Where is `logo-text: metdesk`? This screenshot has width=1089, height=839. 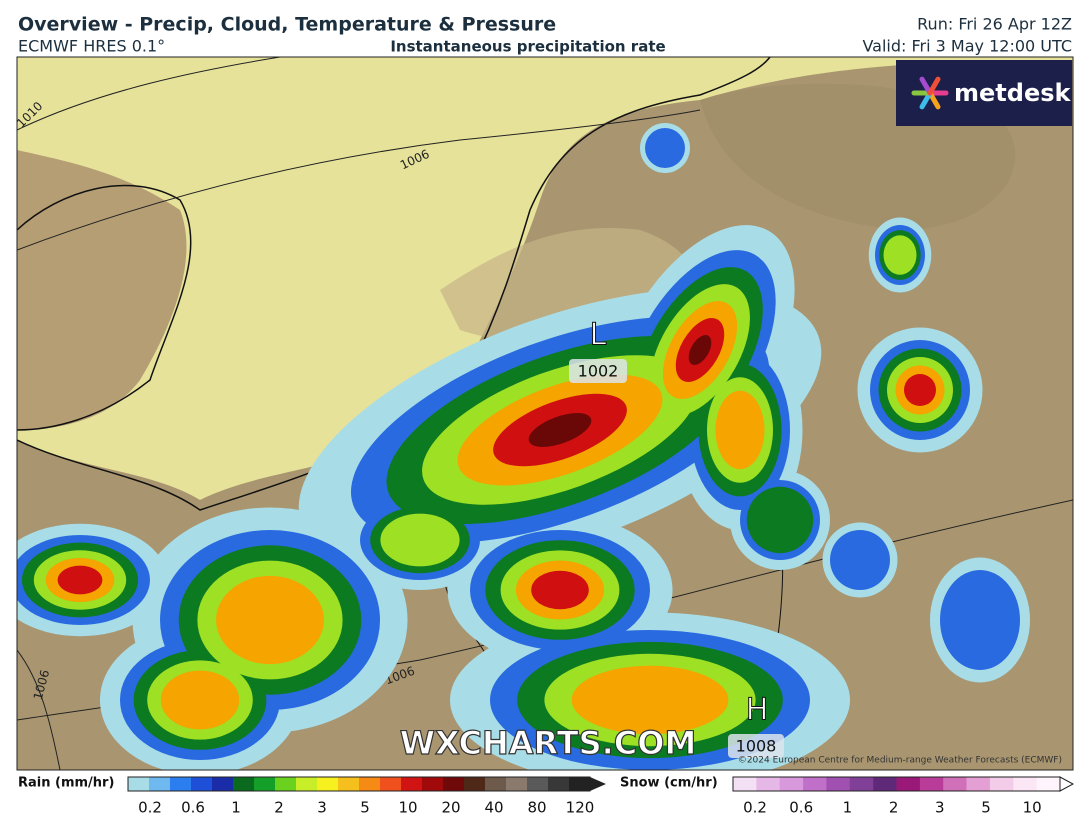 logo-text: metdesk is located at coordinates (1013, 93).